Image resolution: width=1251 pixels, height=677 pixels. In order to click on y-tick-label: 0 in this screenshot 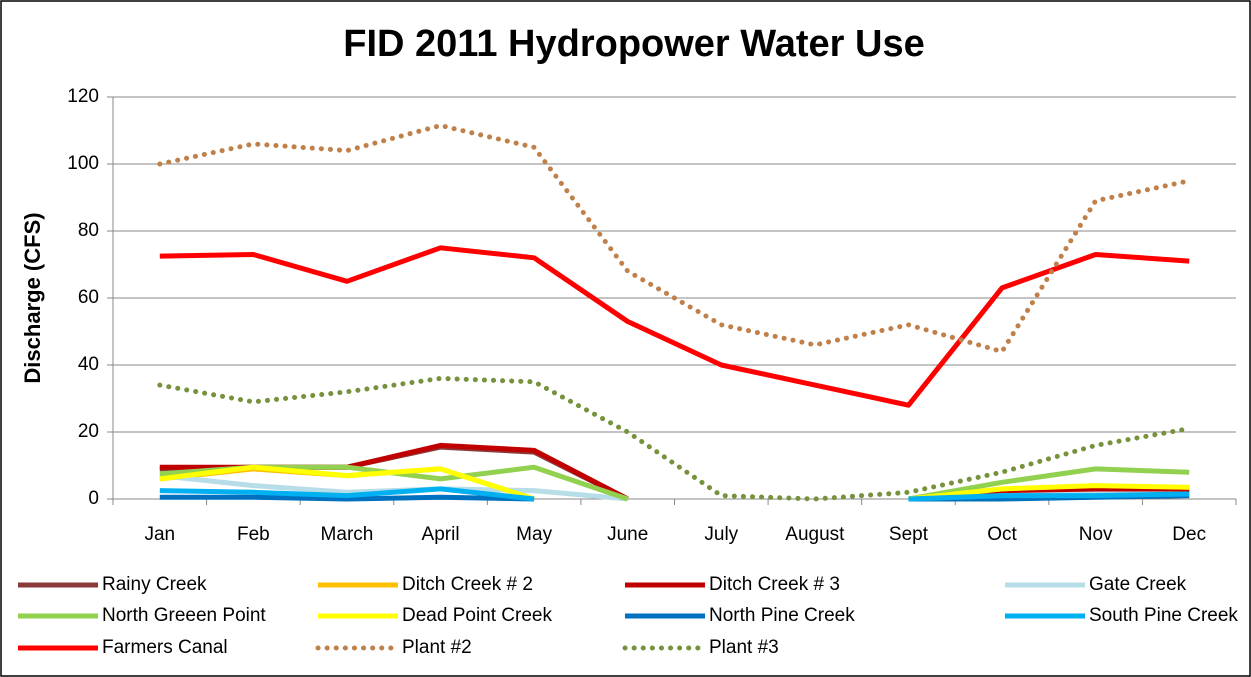, I will do `click(93, 498)`.